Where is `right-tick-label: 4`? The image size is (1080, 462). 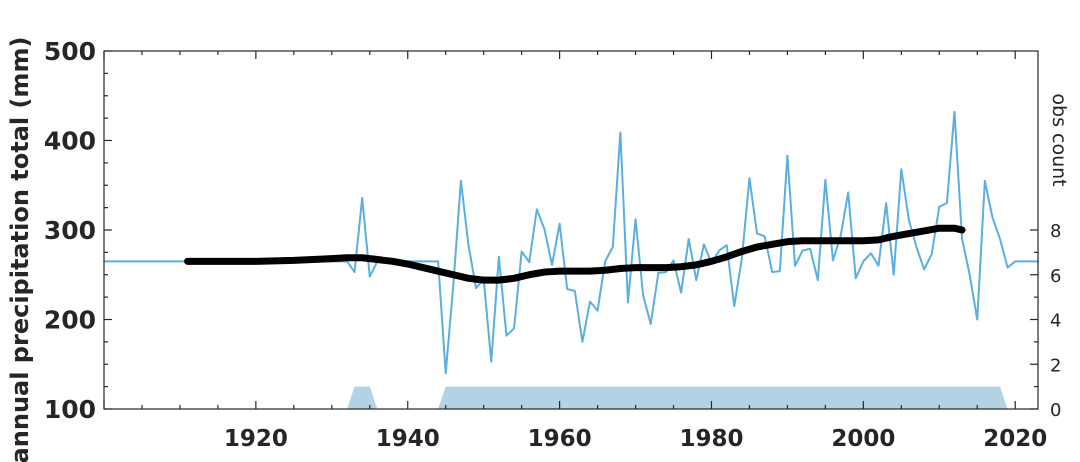
right-tick-label: 4 is located at coordinates (1055, 321).